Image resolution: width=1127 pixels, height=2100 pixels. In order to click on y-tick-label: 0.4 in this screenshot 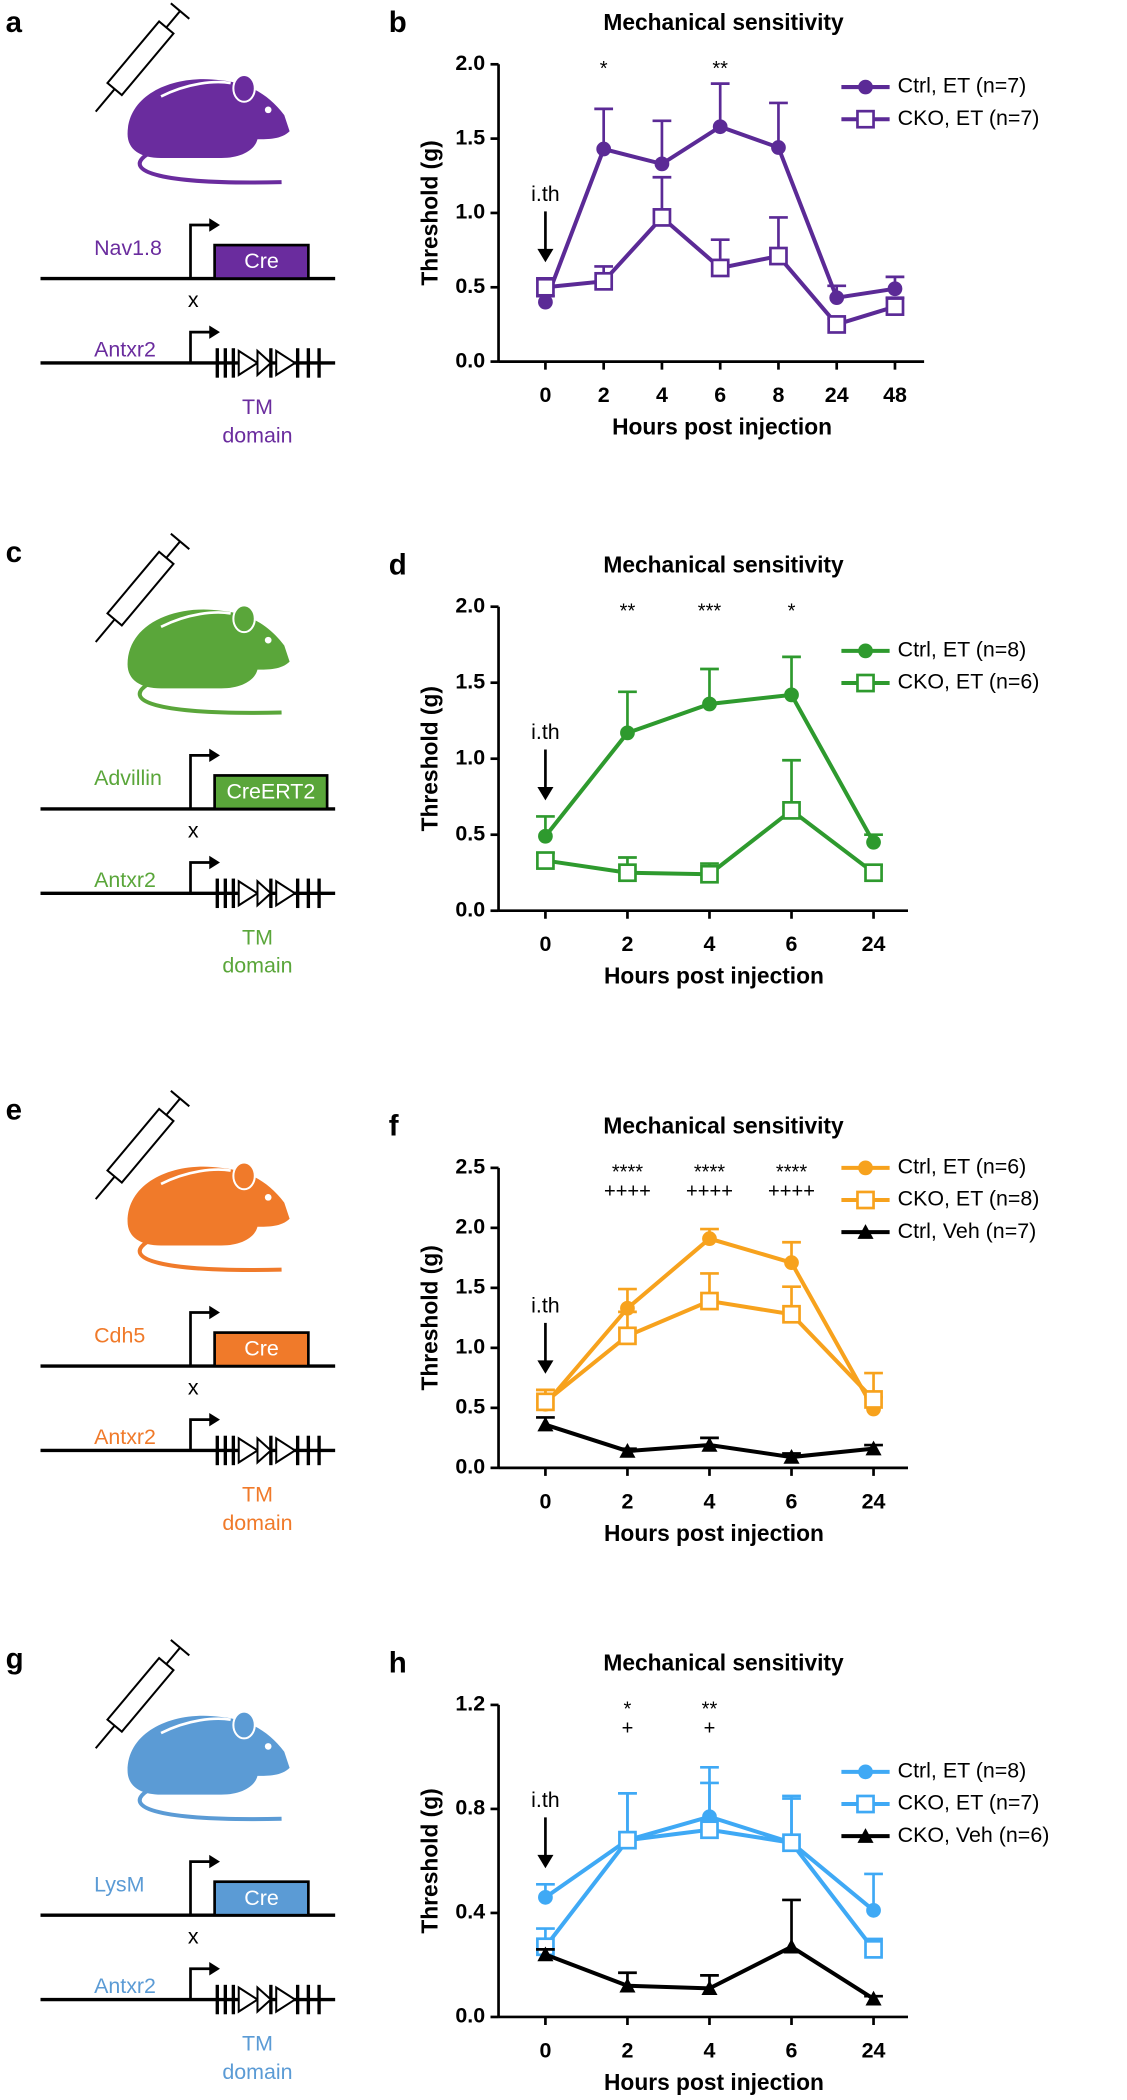, I will do `click(470, 1912)`.